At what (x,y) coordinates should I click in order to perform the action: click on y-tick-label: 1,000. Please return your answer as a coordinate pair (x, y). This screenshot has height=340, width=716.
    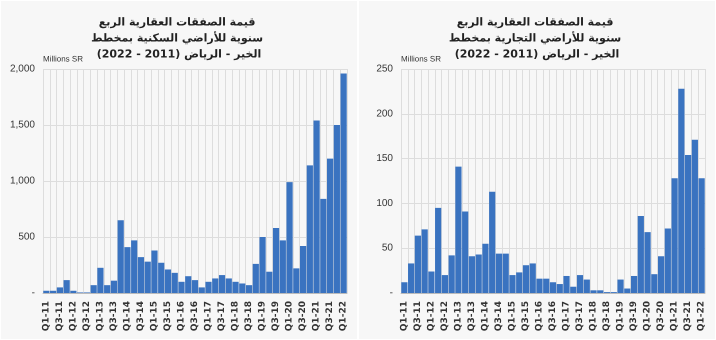
    Looking at the image, I should click on (23, 181).